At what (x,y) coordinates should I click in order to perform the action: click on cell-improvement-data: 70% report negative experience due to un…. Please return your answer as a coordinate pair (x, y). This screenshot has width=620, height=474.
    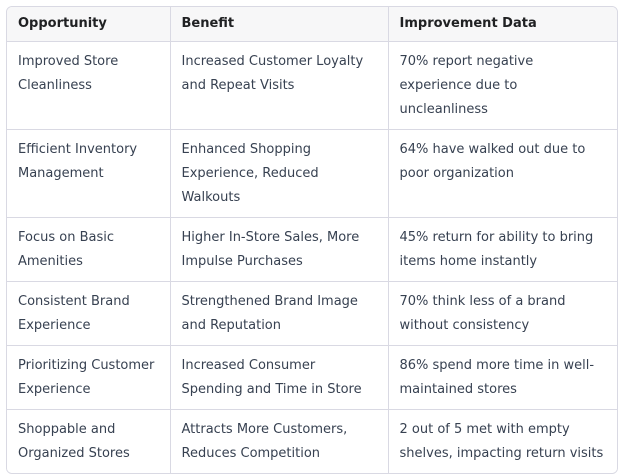
    Looking at the image, I should click on (502, 85).